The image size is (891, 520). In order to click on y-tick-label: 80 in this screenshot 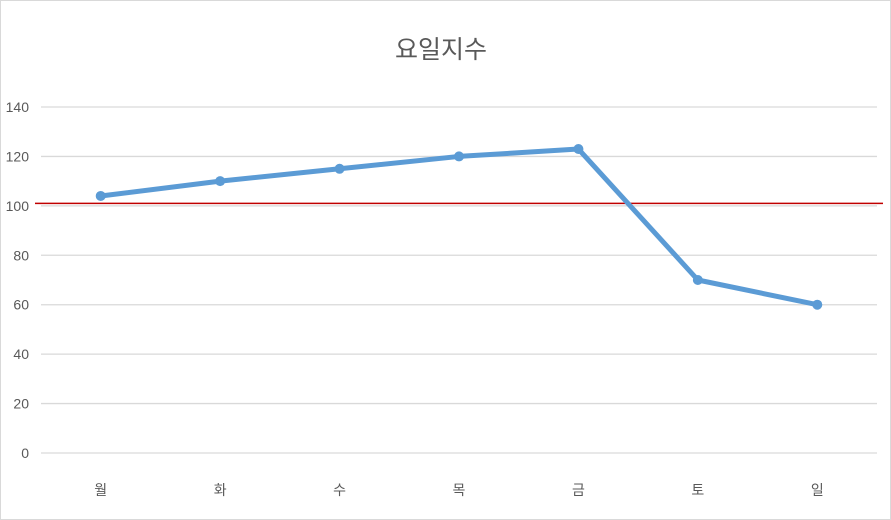, I will do `click(21, 255)`.